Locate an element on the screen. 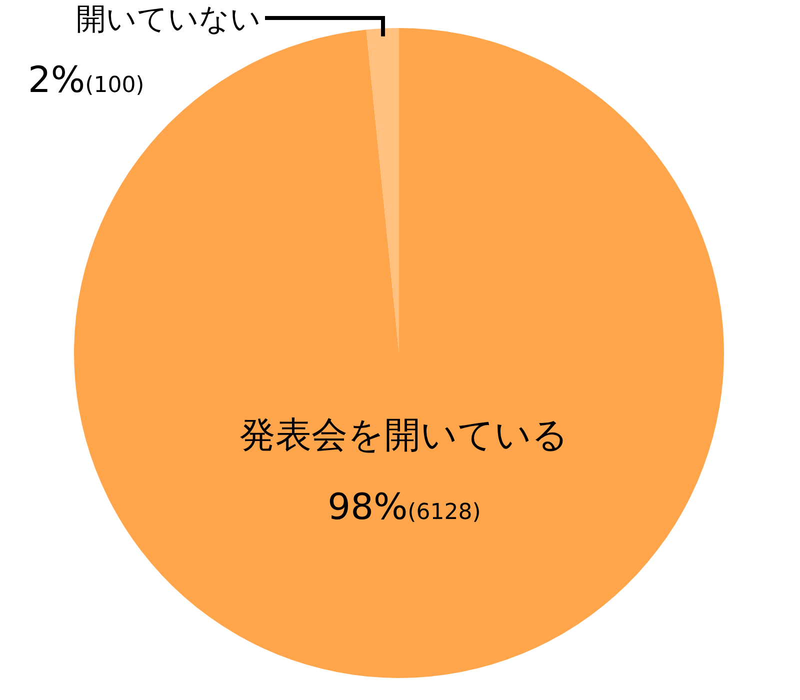 This screenshot has height=700, width=800. data-label: 2%(100) is located at coordinates (86, 80).